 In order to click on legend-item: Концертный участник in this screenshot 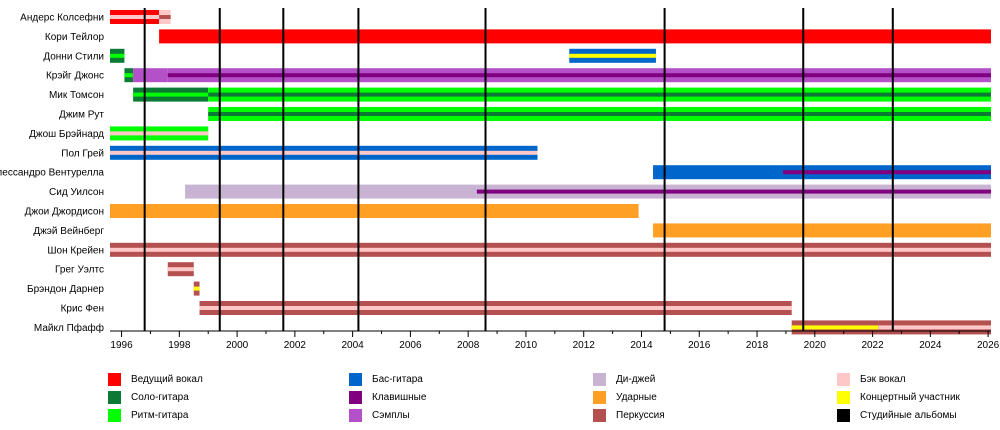, I will do `click(898, 397)`.